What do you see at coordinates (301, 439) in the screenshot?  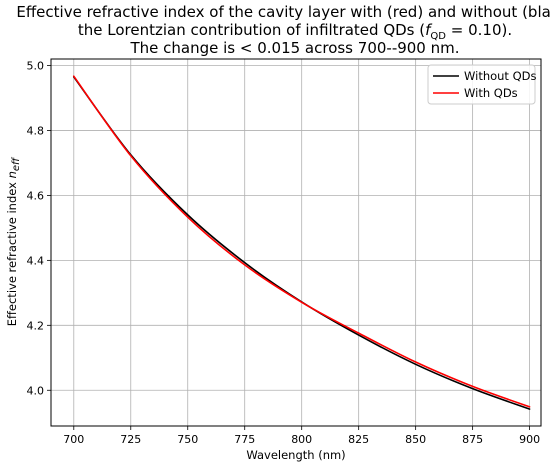 I see `x-tick-label: 800` at bounding box center [301, 439].